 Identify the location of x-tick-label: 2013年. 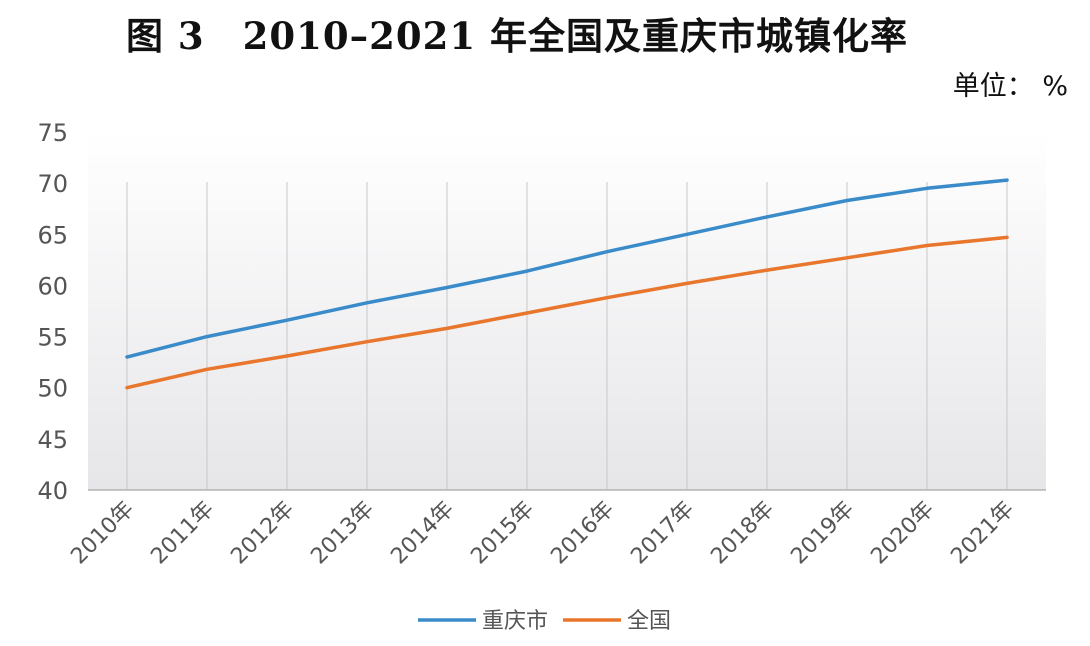
(342, 533).